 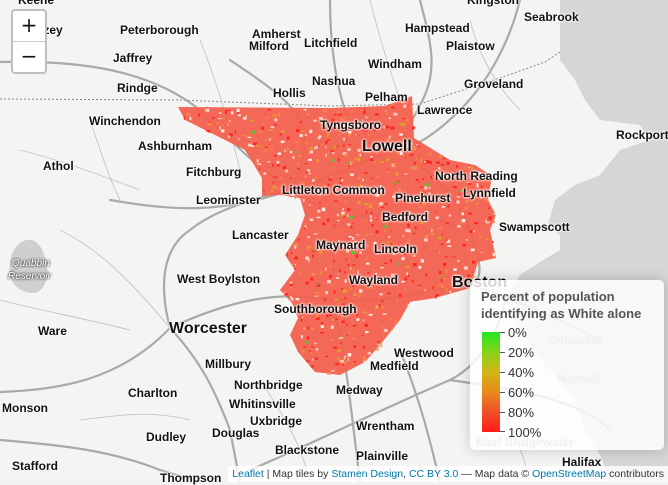 I want to click on zoom-control: + −, so click(x=29, y=41).